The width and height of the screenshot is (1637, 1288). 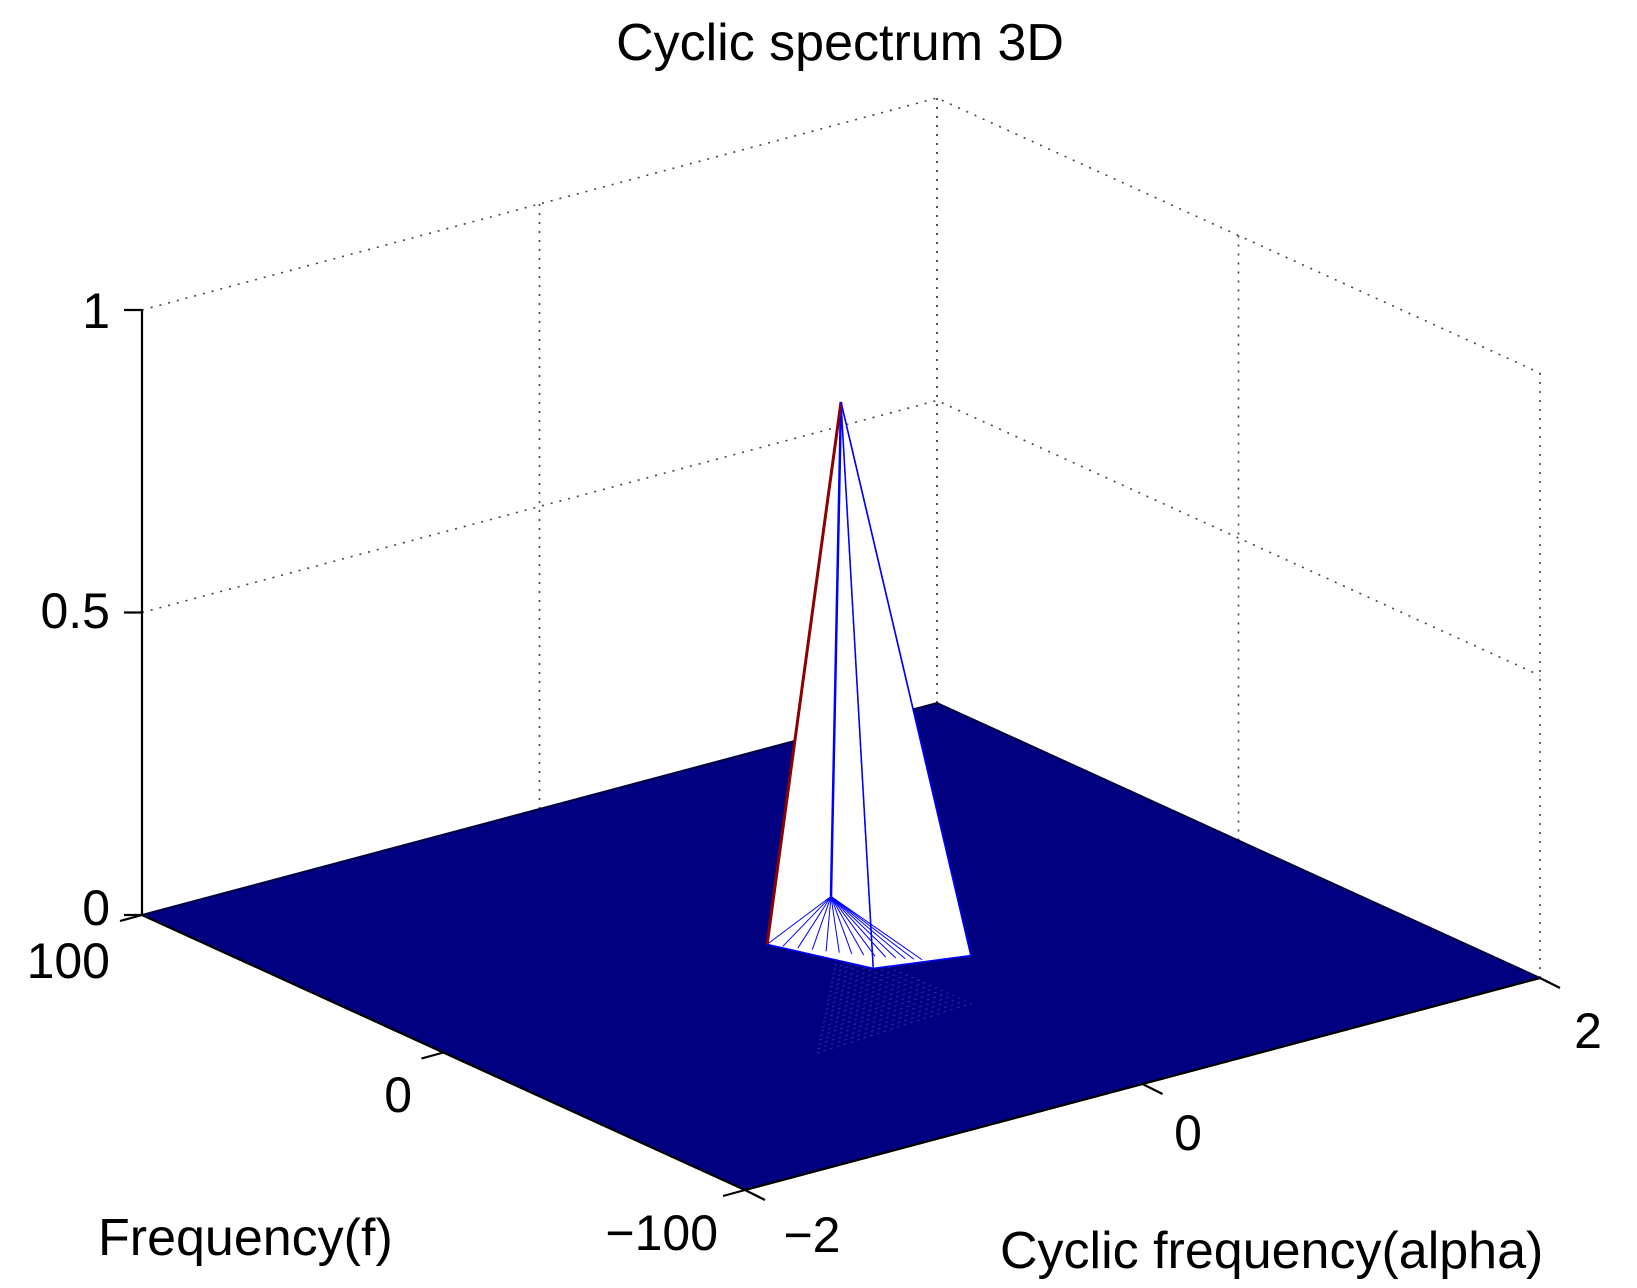 What do you see at coordinates (96, 908) in the screenshot?
I see `z-tick-label-0: 0` at bounding box center [96, 908].